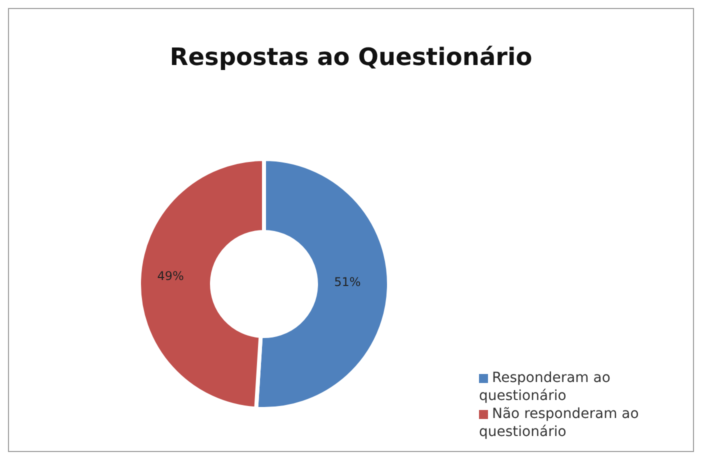 This screenshot has width=702, height=460. I want to click on legend-label: Não responderam ao questionário, so click(559, 423).